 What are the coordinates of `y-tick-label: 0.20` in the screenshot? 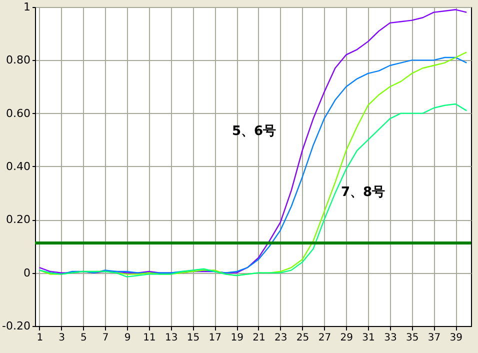 It's located at (18, 219).